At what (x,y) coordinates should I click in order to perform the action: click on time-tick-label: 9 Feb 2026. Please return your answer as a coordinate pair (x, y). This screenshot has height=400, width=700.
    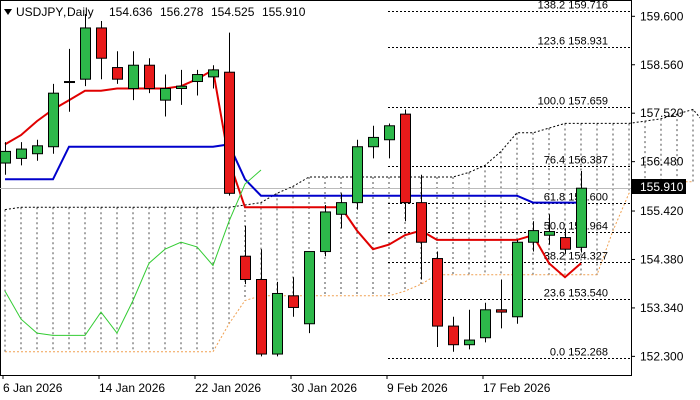
    Looking at the image, I should click on (417, 388).